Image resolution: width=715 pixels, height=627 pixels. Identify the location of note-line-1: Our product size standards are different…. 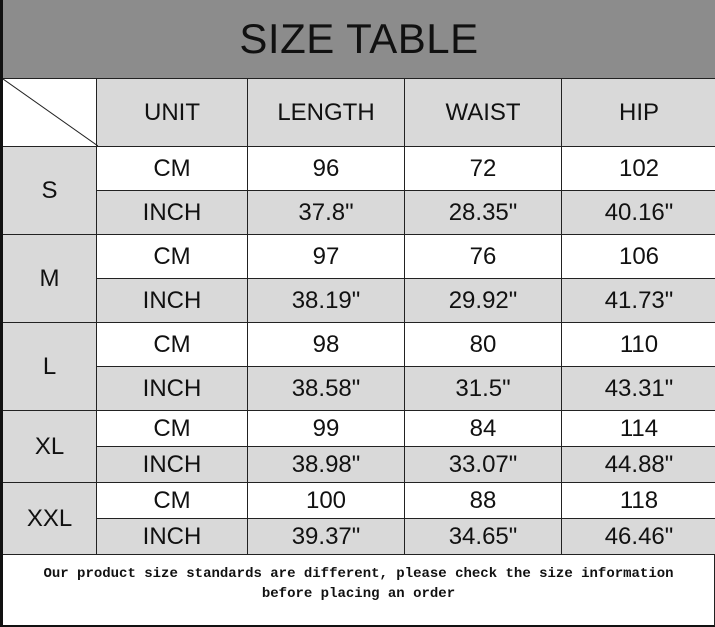
(358, 574).